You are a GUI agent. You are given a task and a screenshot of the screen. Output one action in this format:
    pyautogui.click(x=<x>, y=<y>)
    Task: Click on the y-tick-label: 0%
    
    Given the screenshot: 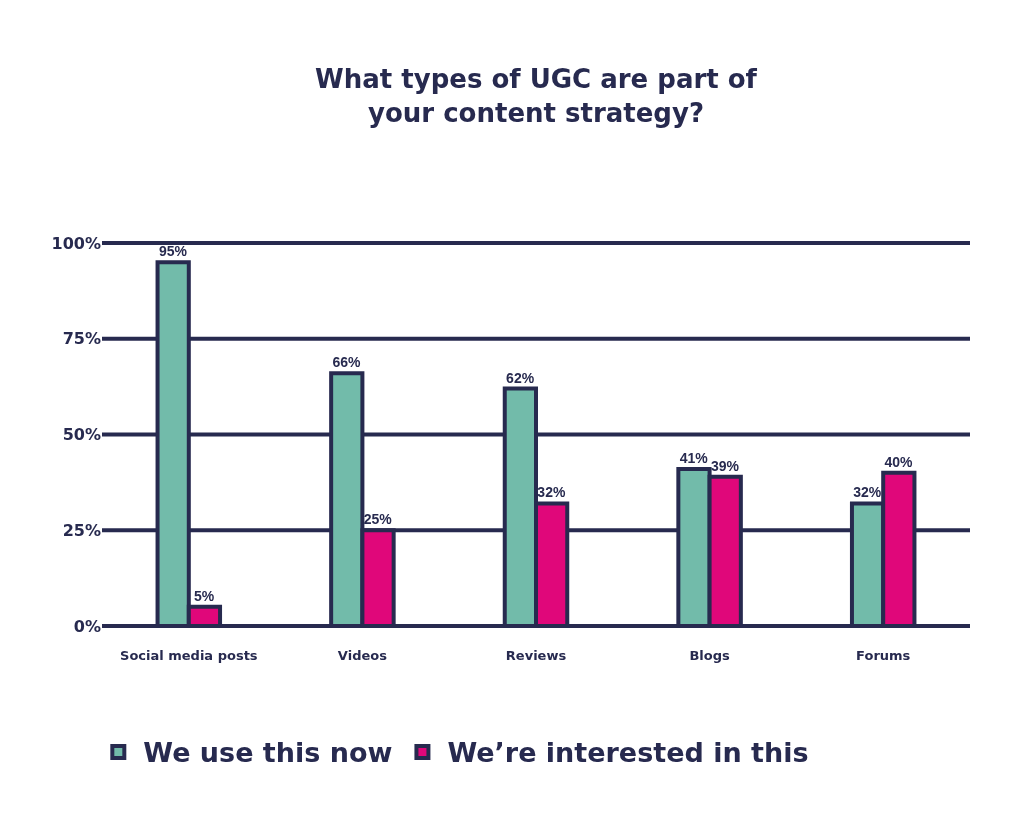 What is the action you would take?
    pyautogui.click(x=87, y=626)
    